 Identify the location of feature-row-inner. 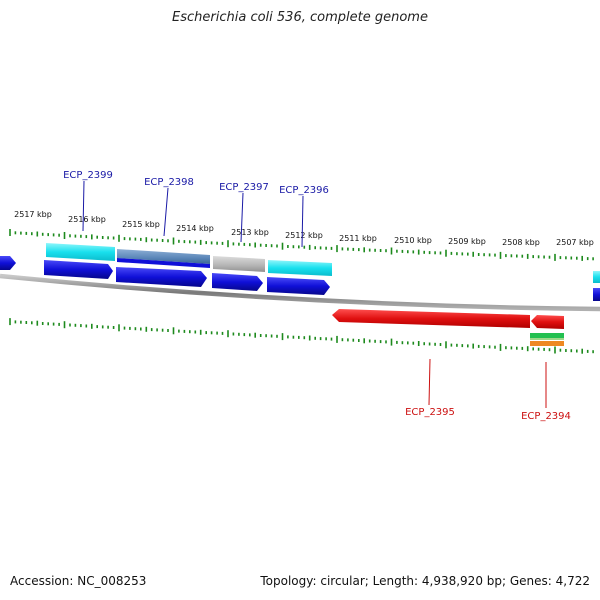
(547, 339).